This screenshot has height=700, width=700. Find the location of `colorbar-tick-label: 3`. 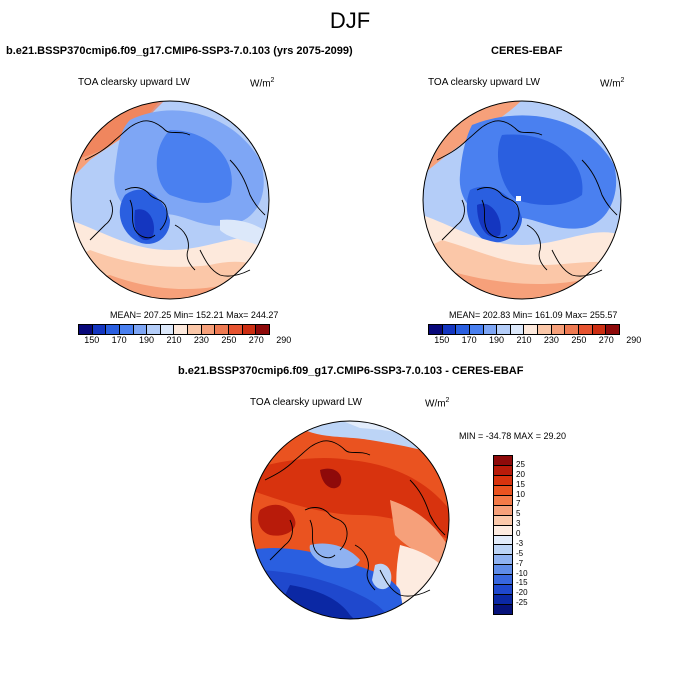

colorbar-tick-label: 3 is located at coordinates (518, 524).